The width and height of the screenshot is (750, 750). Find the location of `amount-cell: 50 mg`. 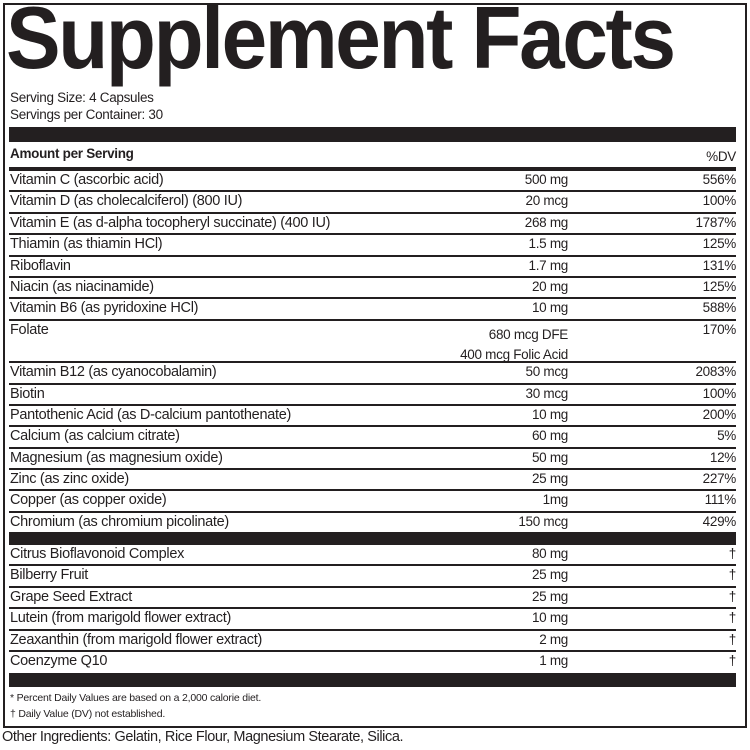

amount-cell: 50 mg is located at coordinates (550, 457).